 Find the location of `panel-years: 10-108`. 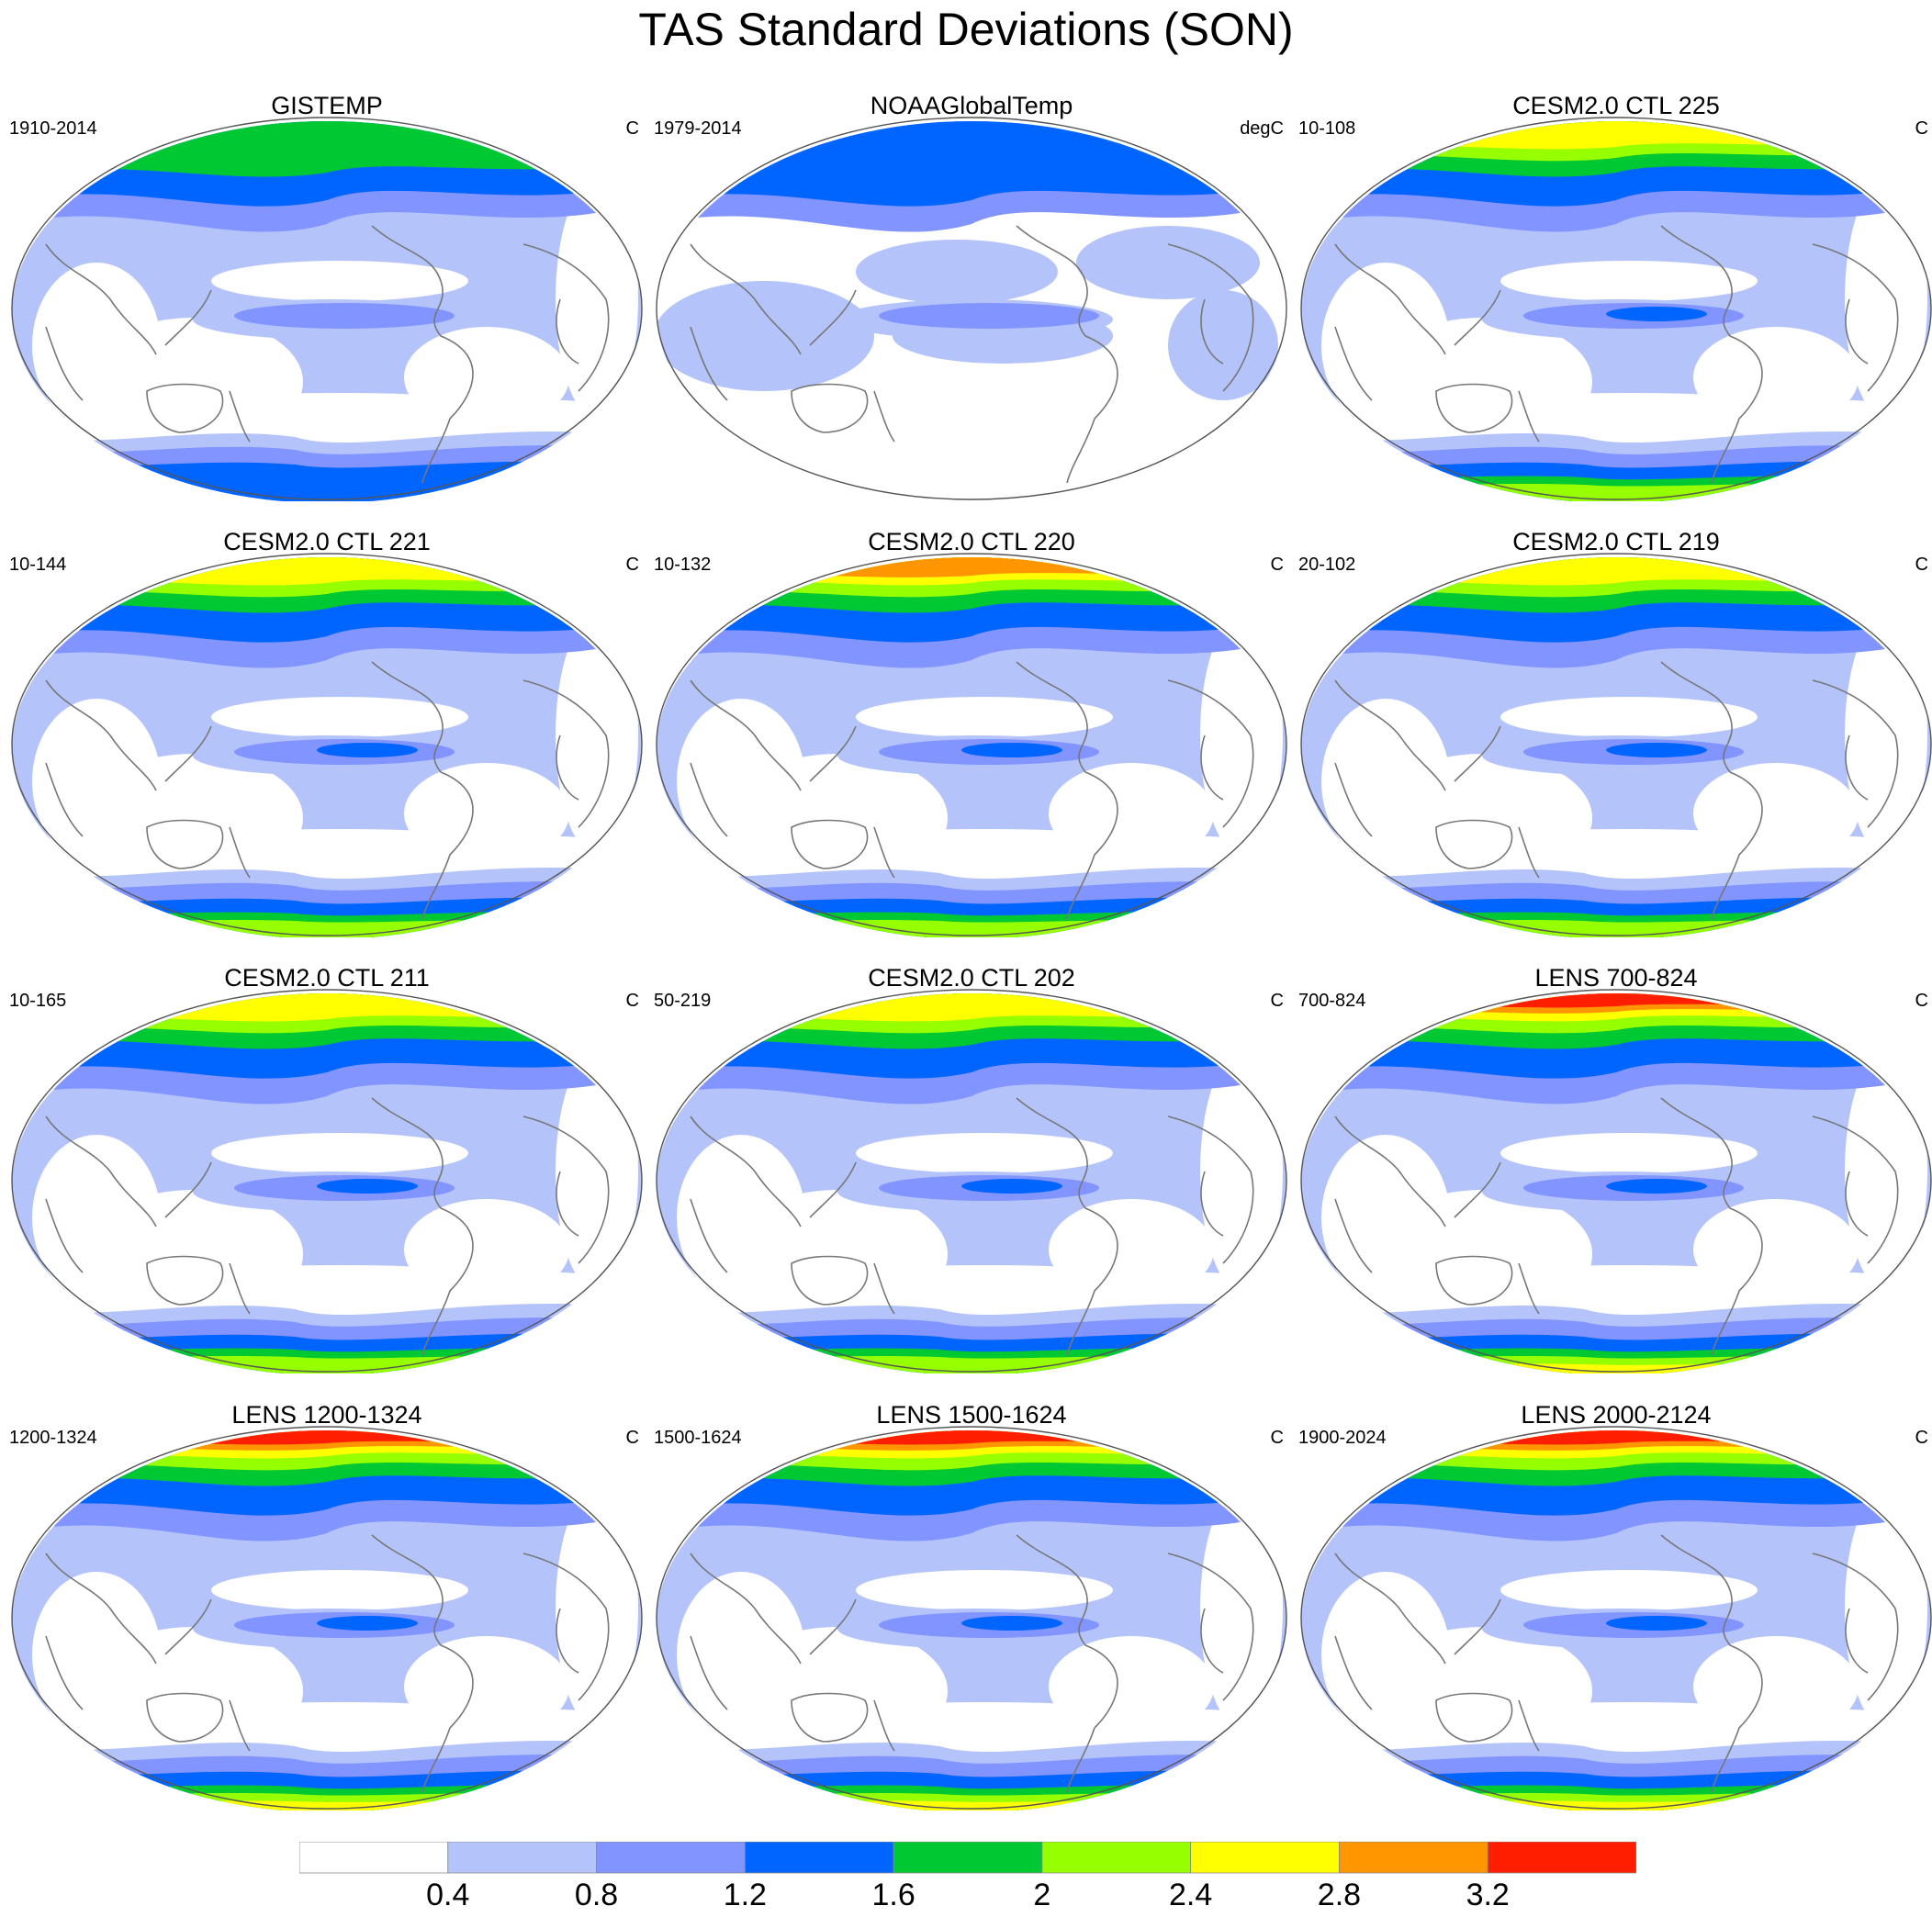

panel-years: 10-108 is located at coordinates (1327, 128).